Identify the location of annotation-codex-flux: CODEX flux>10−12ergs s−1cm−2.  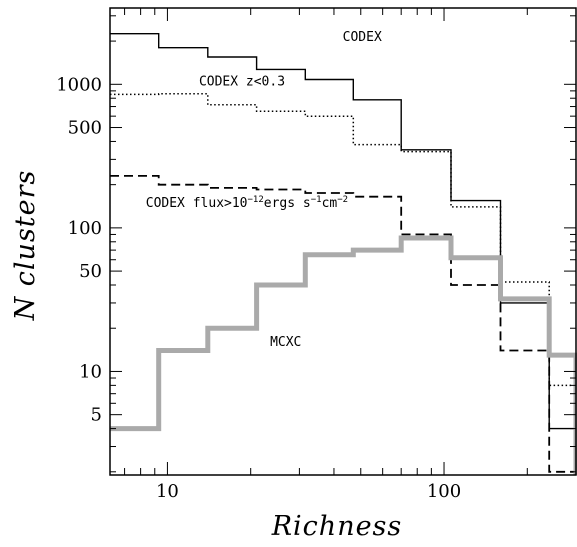
(247, 203).